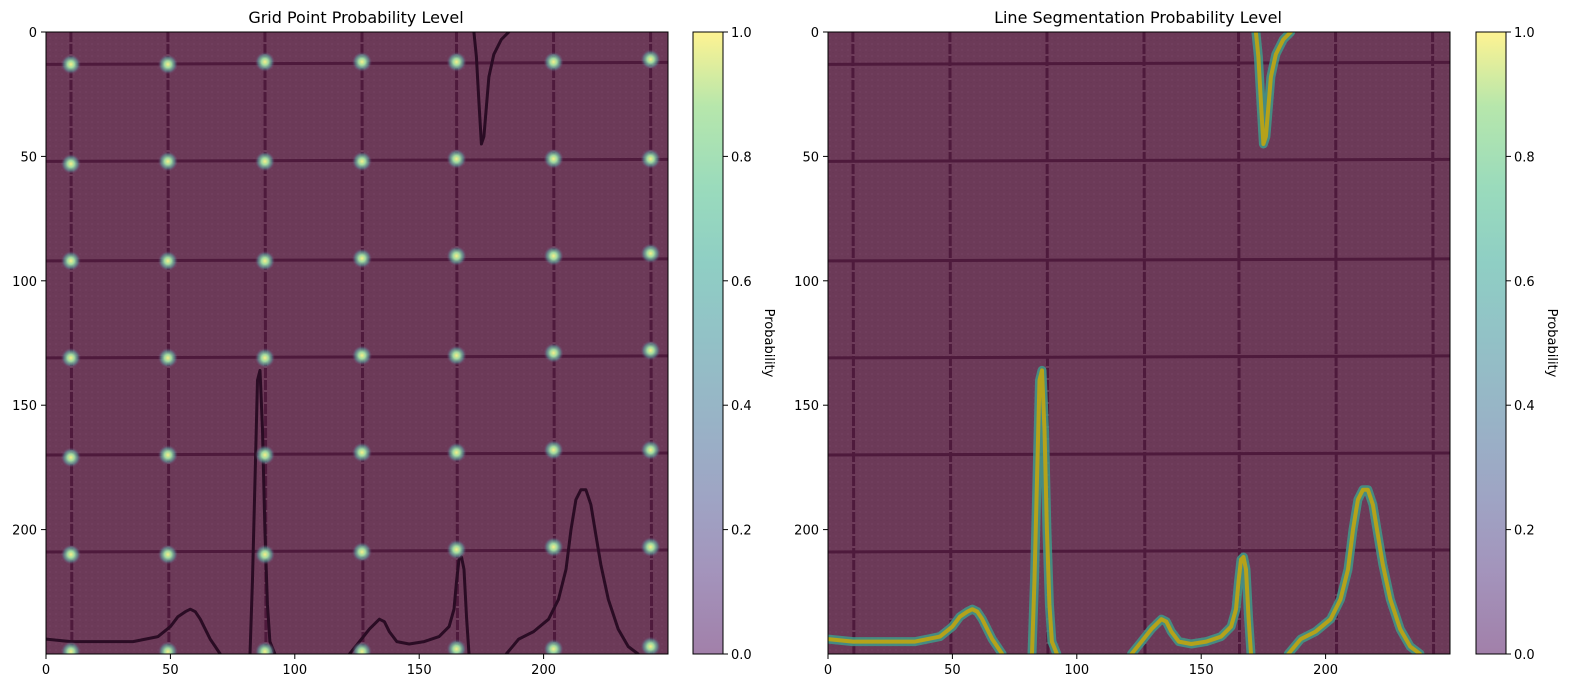  What do you see at coordinates (1524, 157) in the screenshot?
I see `colorbar-tick-label: 0.8` at bounding box center [1524, 157].